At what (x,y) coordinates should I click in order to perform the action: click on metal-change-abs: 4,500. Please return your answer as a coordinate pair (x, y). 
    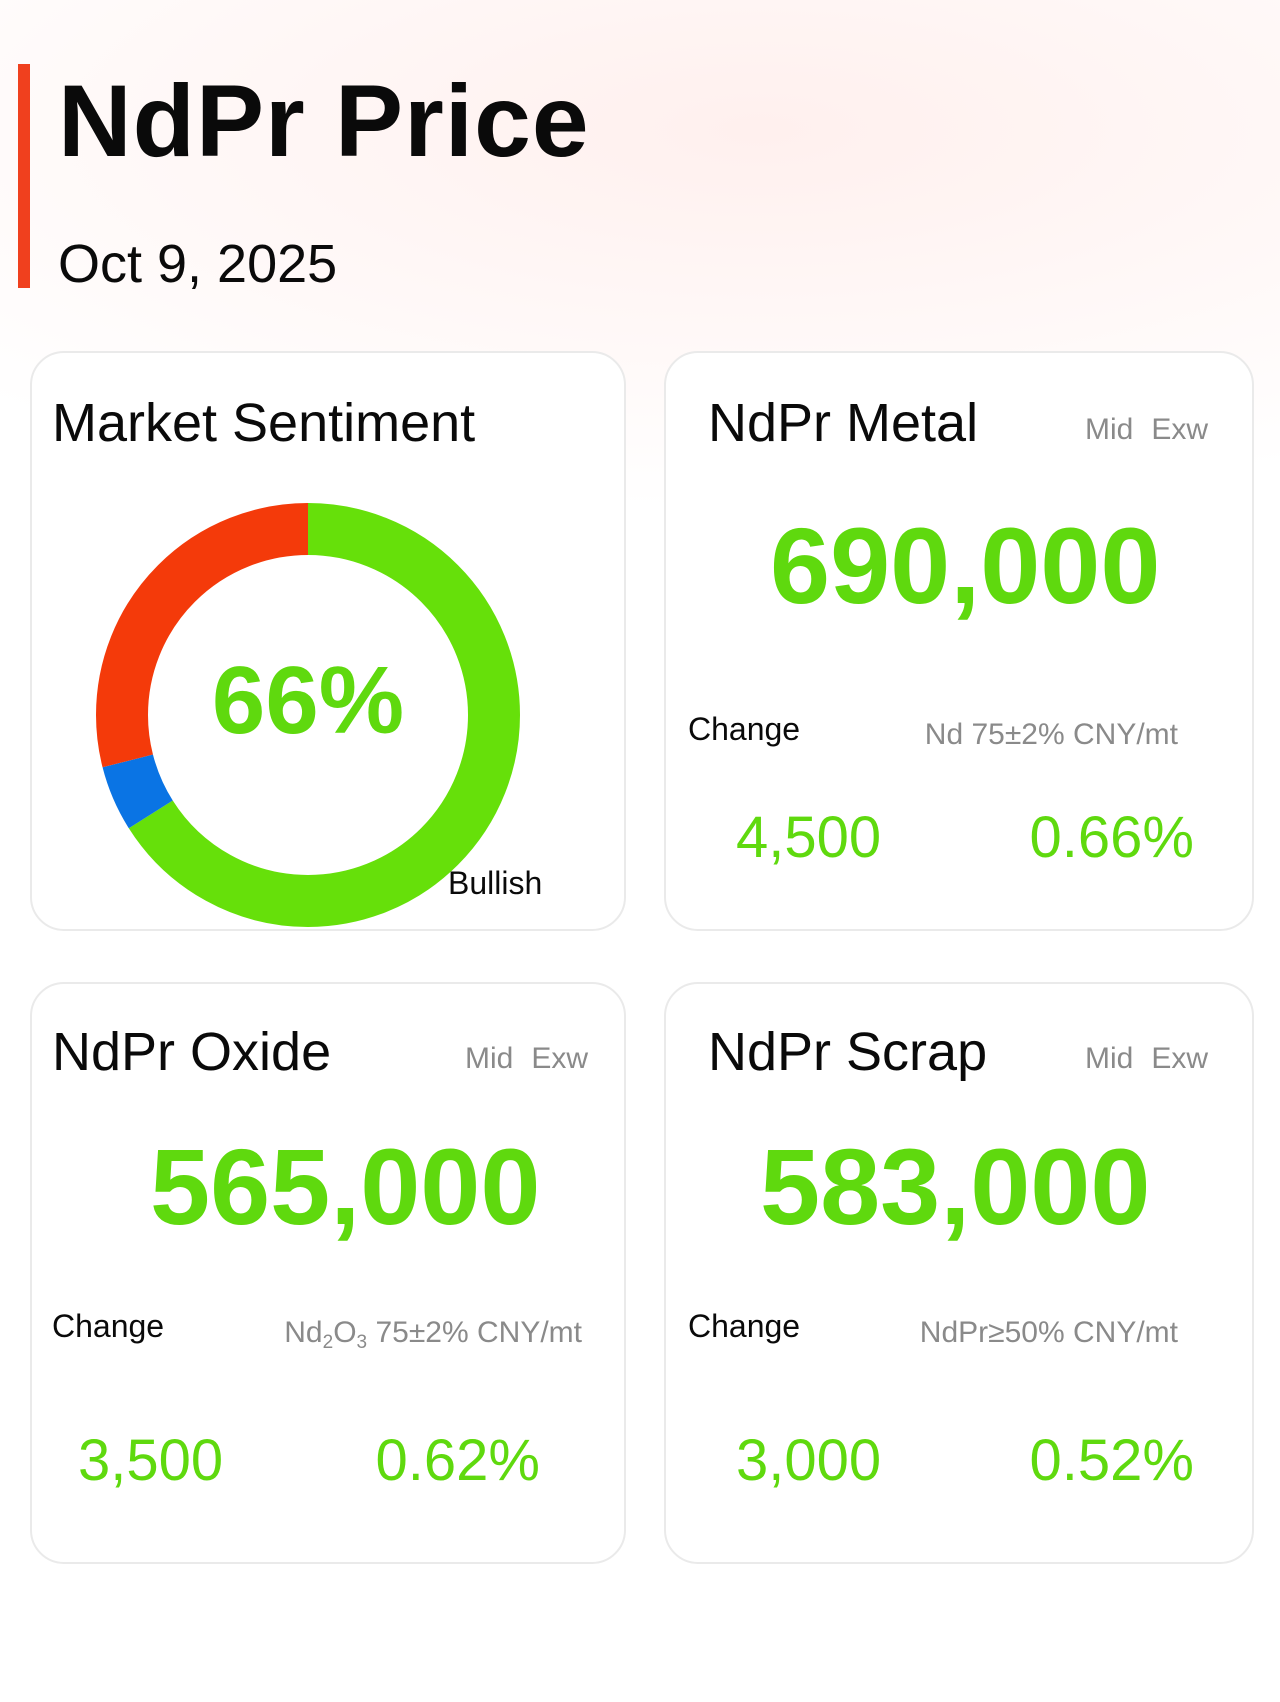
    Looking at the image, I should click on (809, 837).